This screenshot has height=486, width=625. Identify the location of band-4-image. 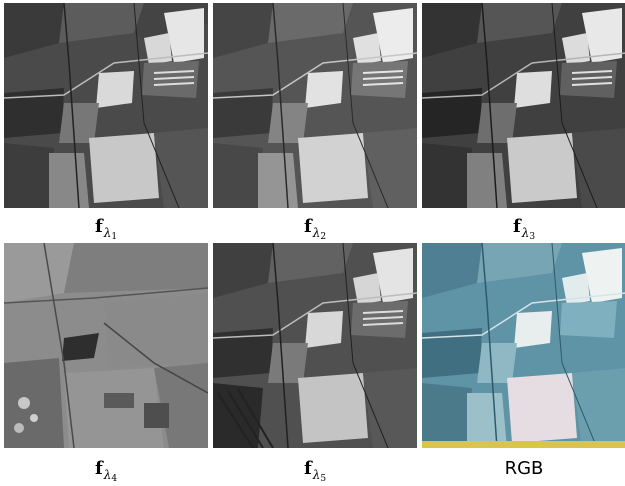
(106, 345).